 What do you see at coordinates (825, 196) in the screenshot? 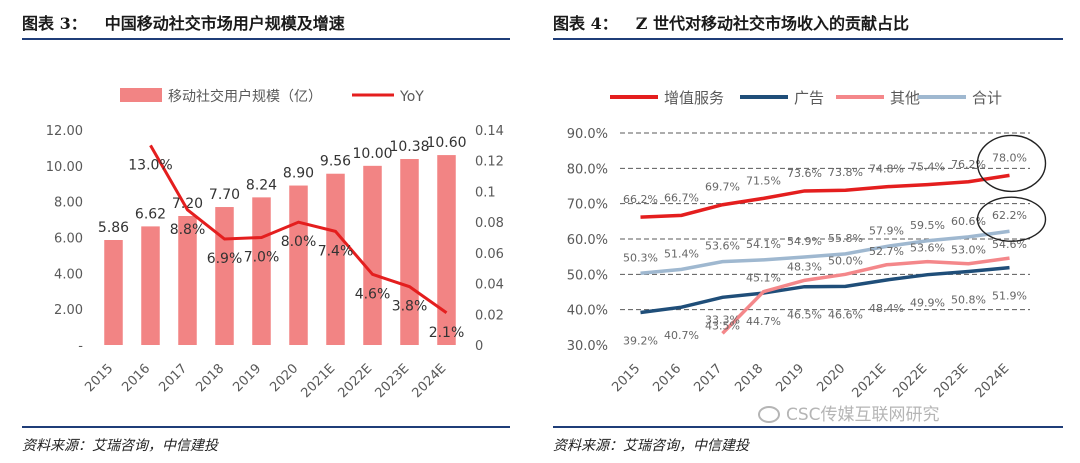
I see `series-line-red` at bounding box center [825, 196].